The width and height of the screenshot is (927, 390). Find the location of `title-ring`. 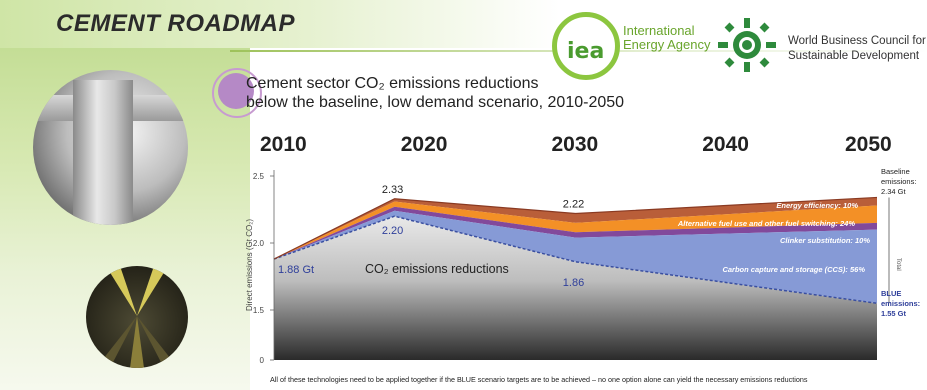

title-ring is located at coordinates (237, 93).